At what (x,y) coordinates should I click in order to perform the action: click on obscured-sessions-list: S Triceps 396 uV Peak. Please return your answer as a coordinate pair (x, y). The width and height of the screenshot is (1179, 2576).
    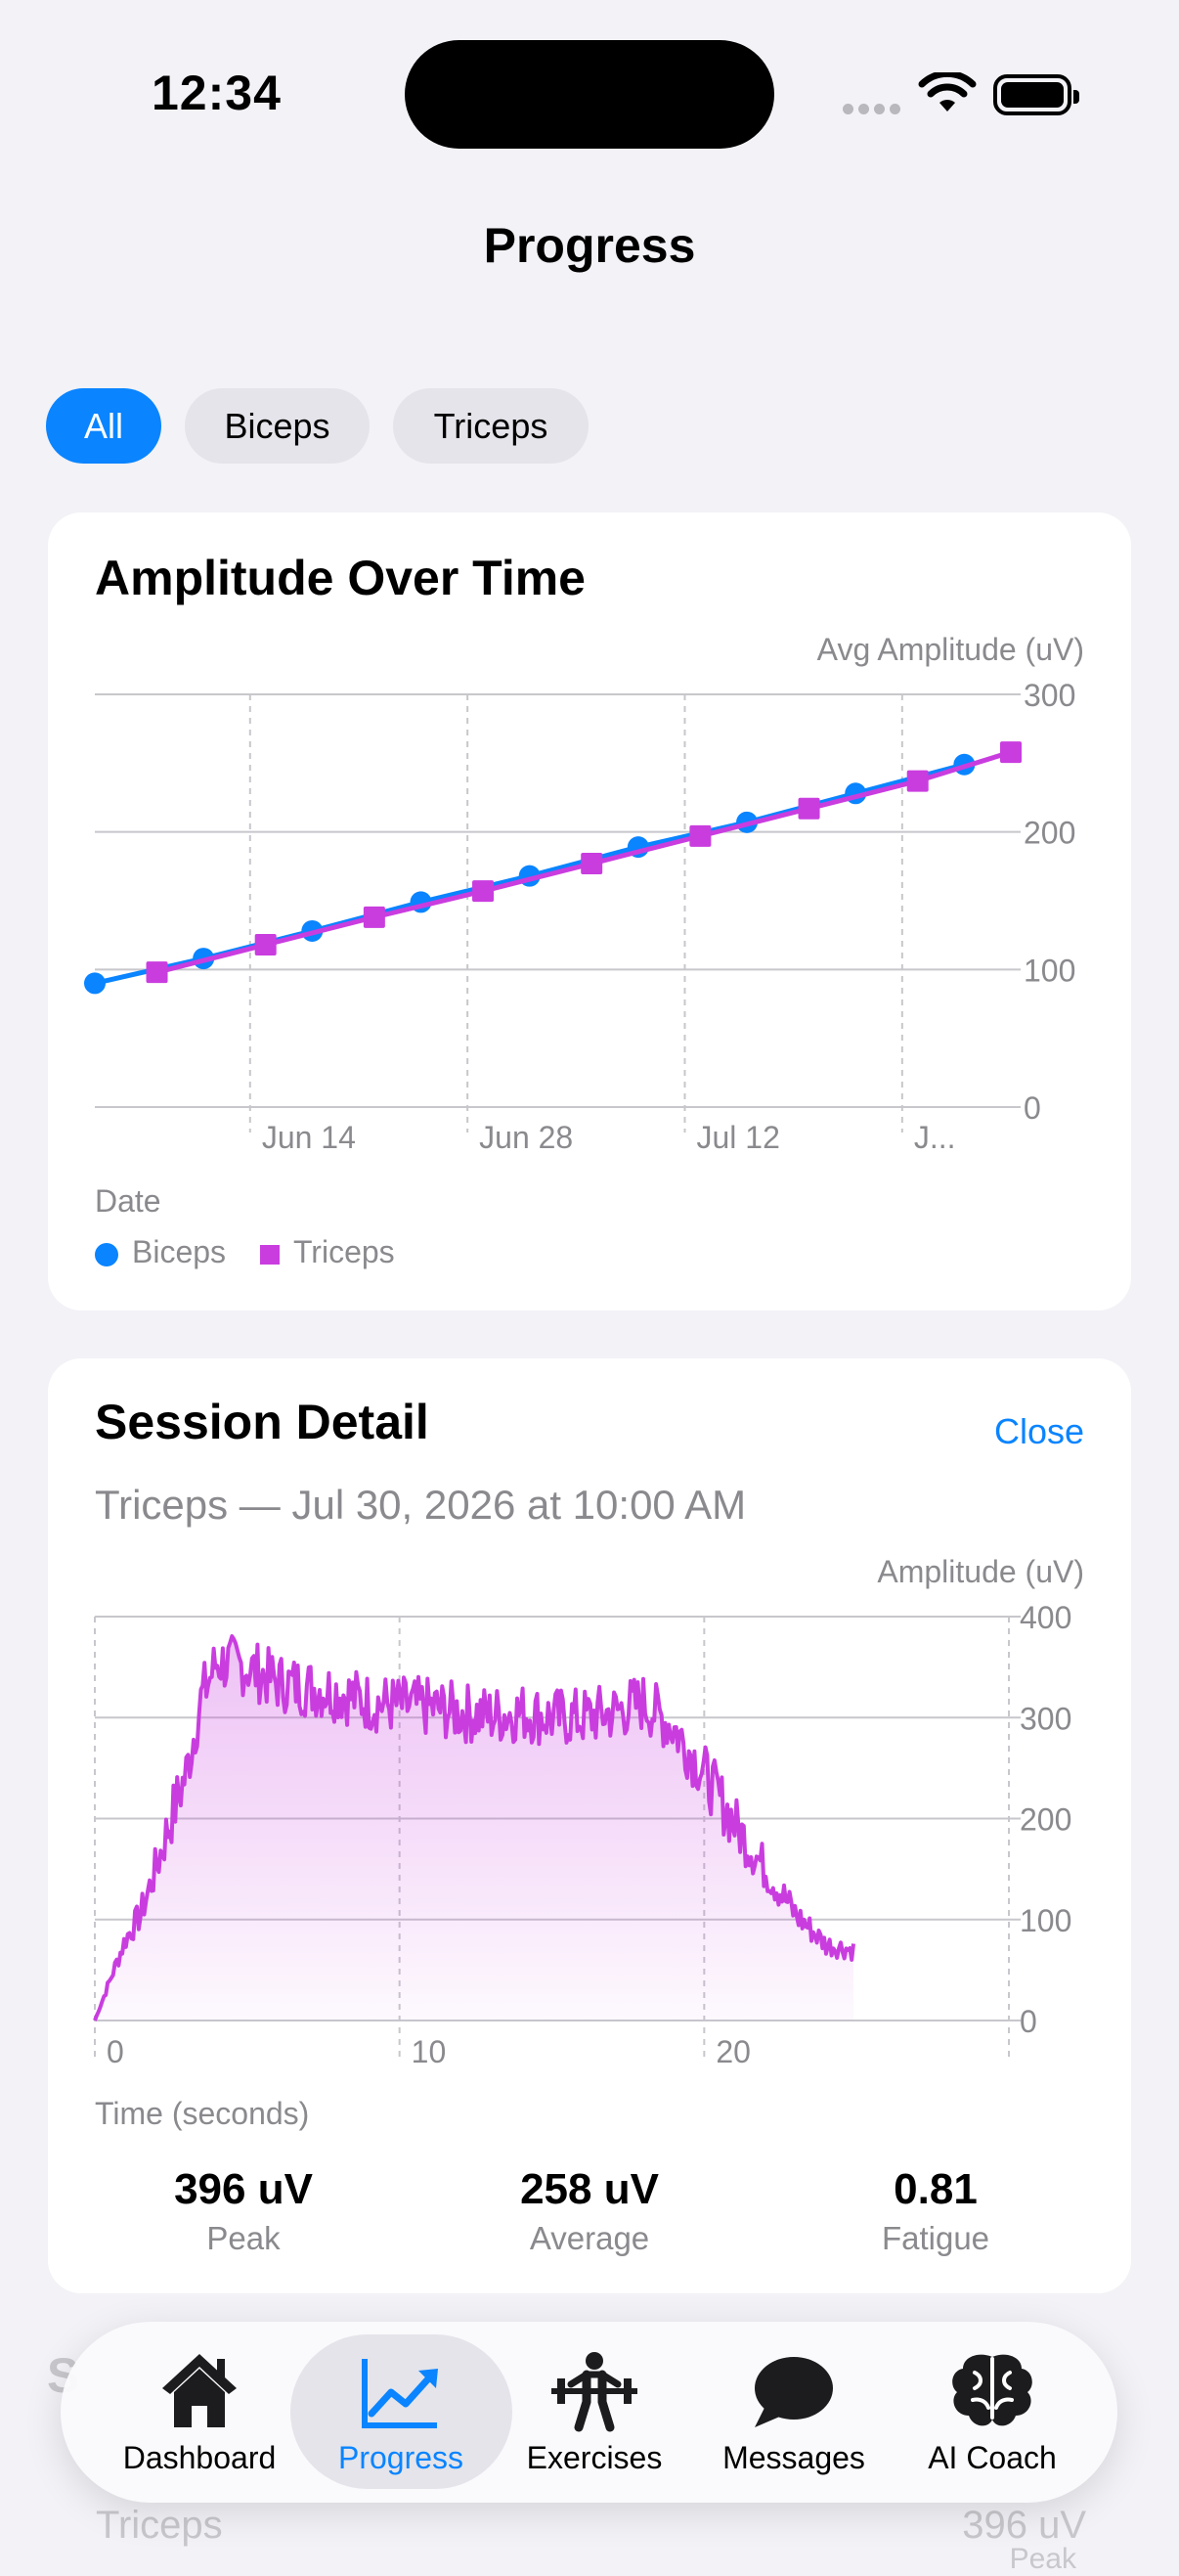
    Looking at the image, I should click on (589, 2436).